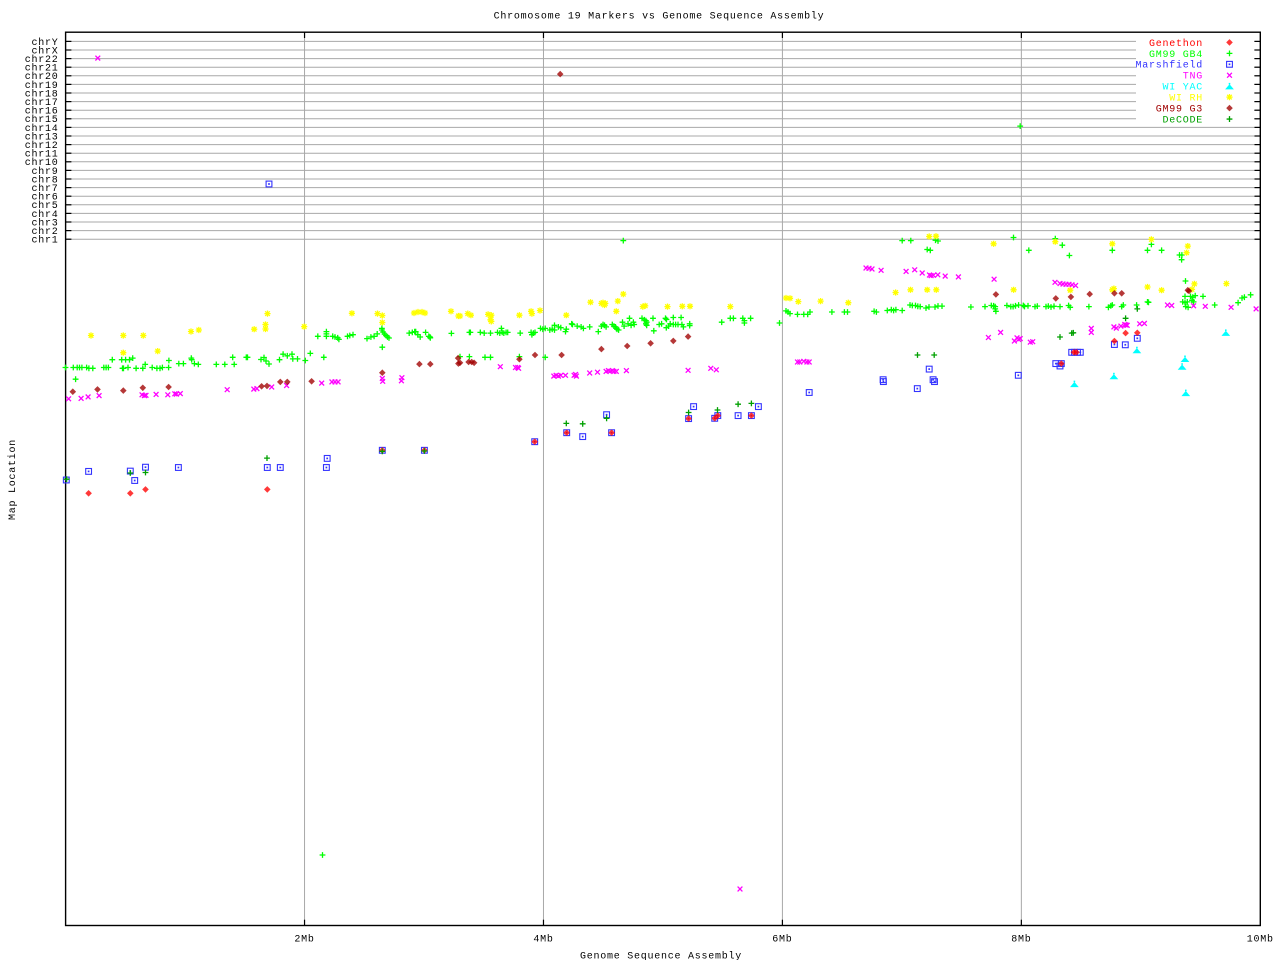 The image size is (1280, 960). I want to click on svg-text: chr4, so click(44, 215).